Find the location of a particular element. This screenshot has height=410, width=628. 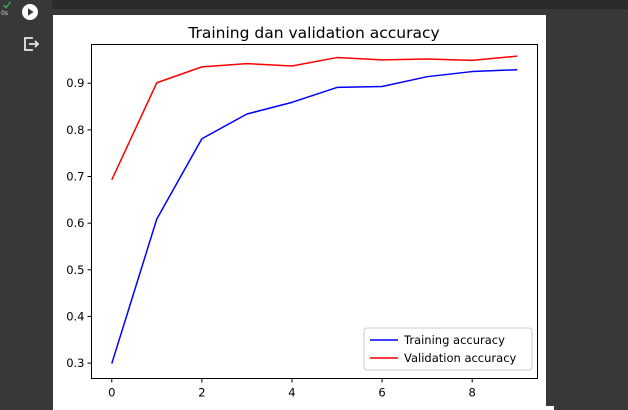

right-margin is located at coordinates (587, 212).